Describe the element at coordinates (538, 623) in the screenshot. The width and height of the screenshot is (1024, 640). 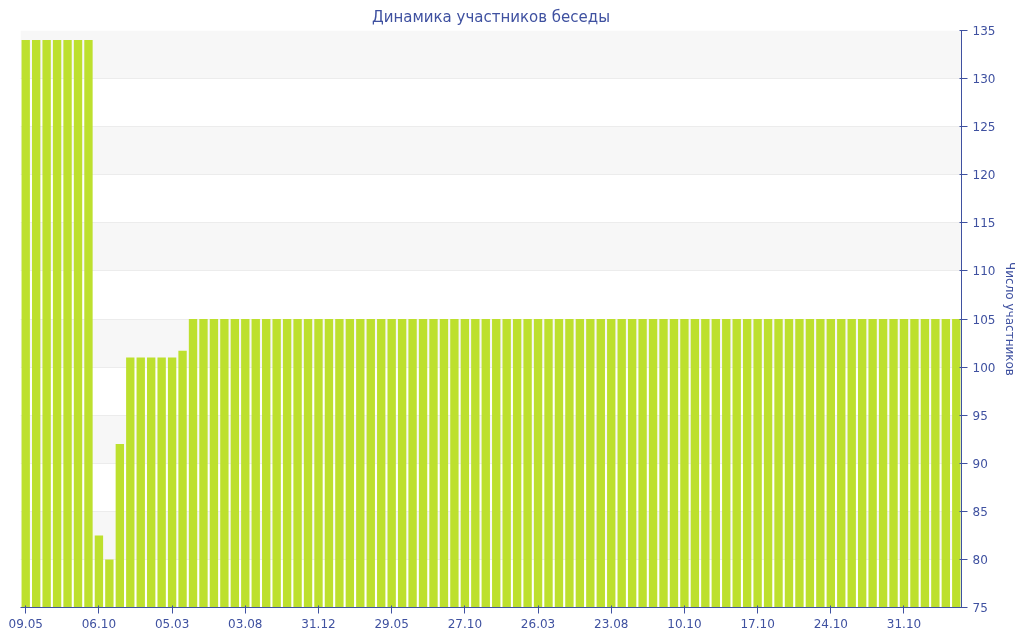
I see `x-tick-label: 26.03` at that location.